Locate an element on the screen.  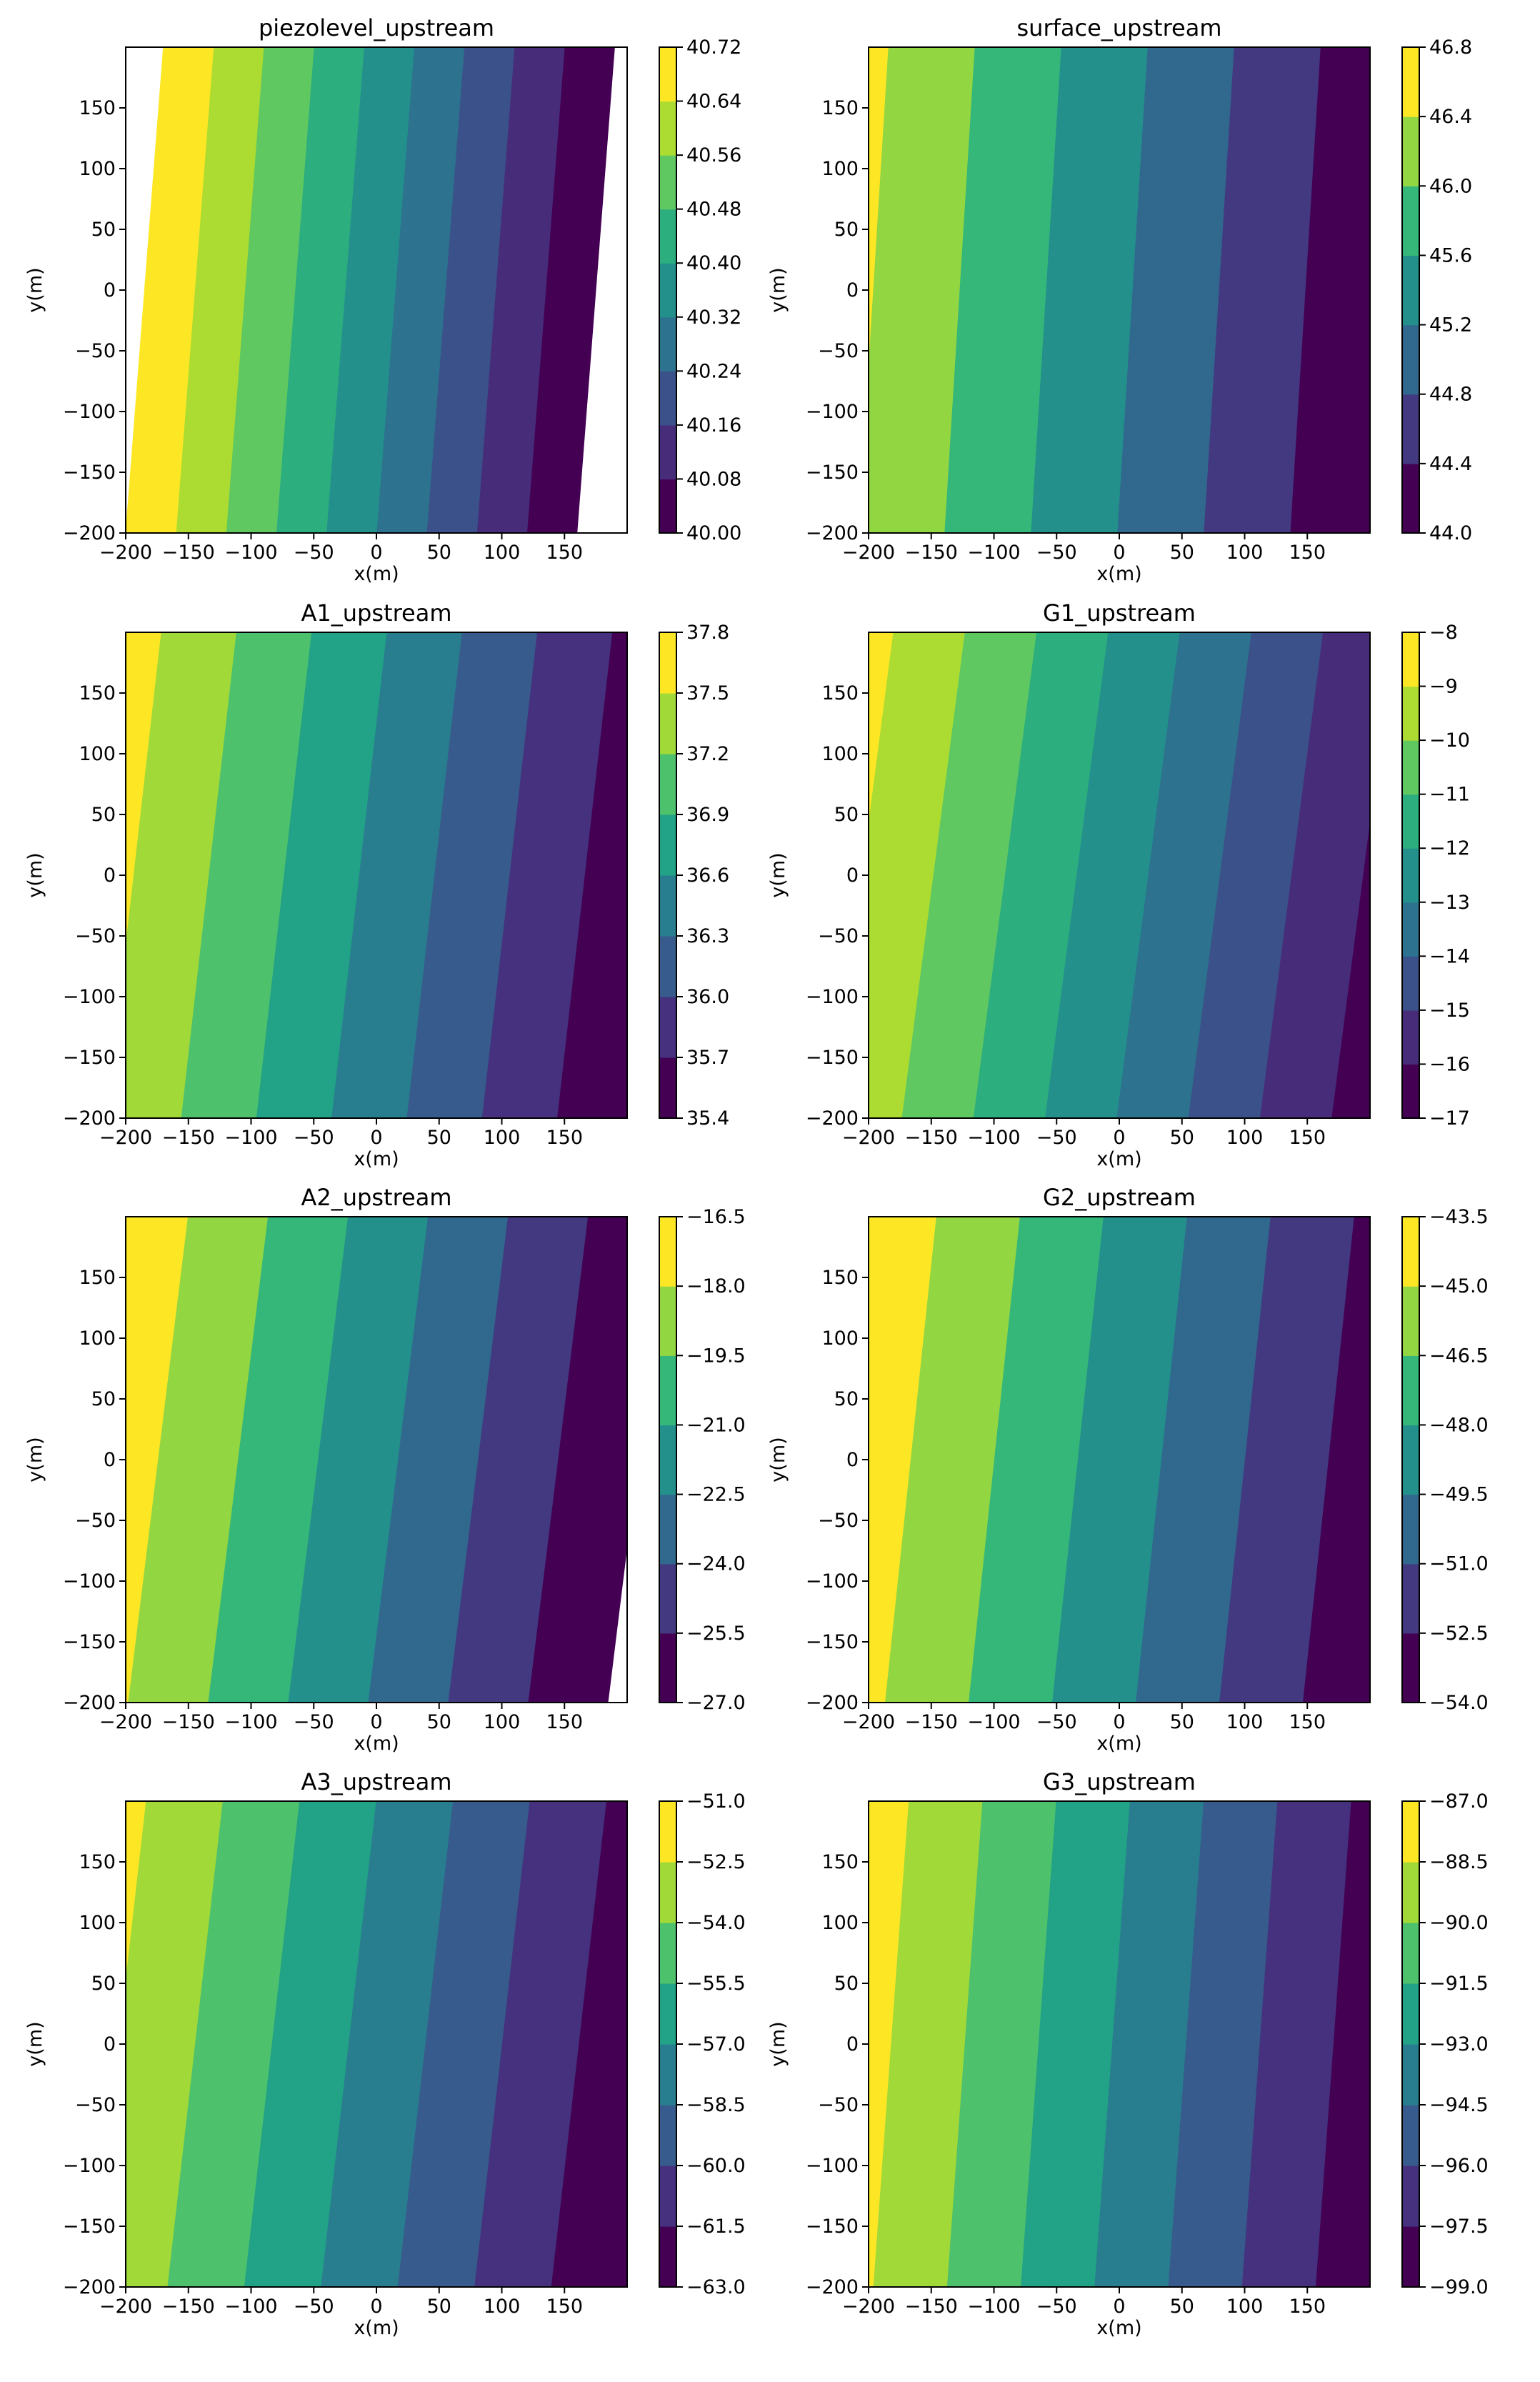
x-tick-label: 50 is located at coordinates (439, 553).